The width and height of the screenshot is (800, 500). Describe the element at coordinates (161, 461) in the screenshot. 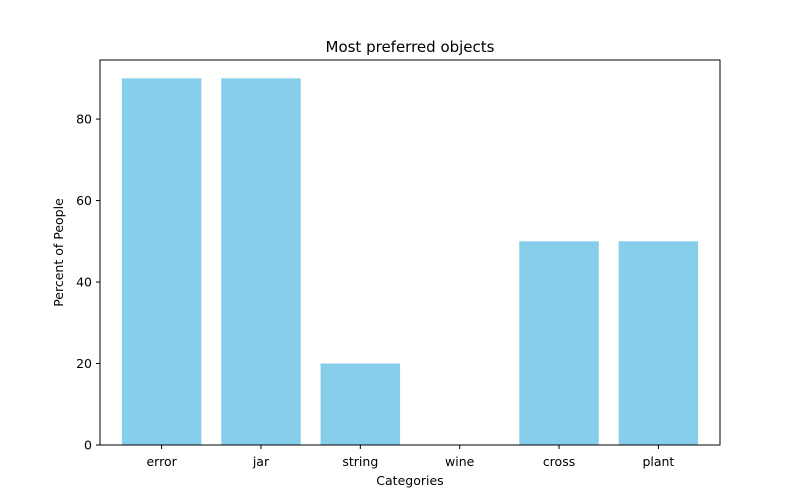

I see `x-tick-label: error` at that location.